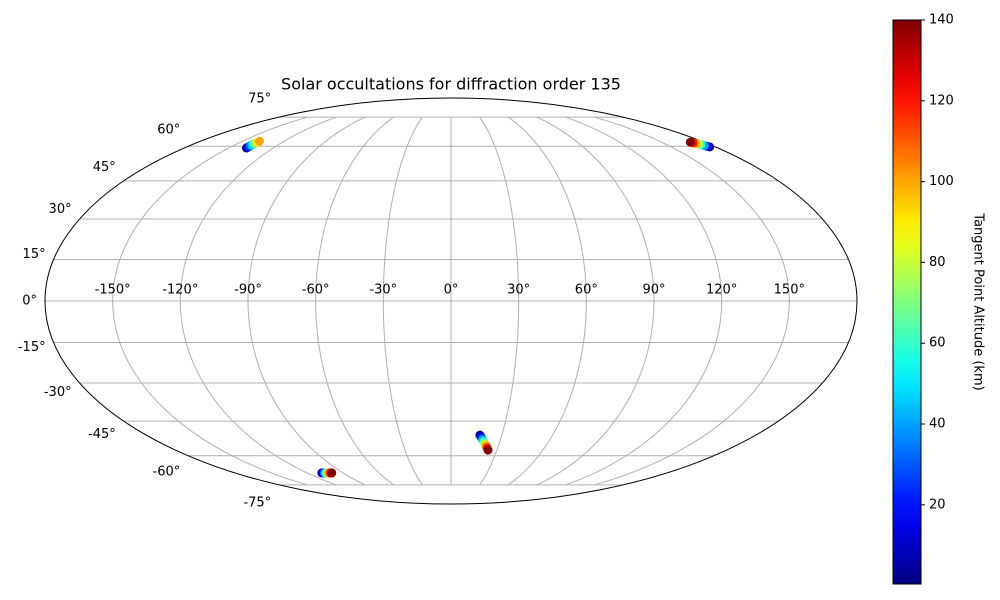  What do you see at coordinates (180, 290) in the screenshot?
I see `x-tick-label: -120°` at bounding box center [180, 290].